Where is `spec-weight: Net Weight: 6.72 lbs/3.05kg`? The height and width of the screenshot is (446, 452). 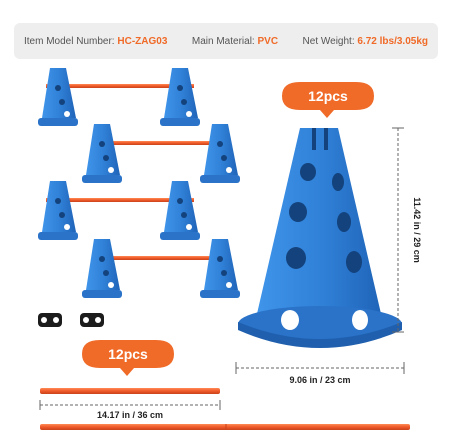 spec-weight: Net Weight: 6.72 lbs/3.05kg is located at coordinates (365, 41).